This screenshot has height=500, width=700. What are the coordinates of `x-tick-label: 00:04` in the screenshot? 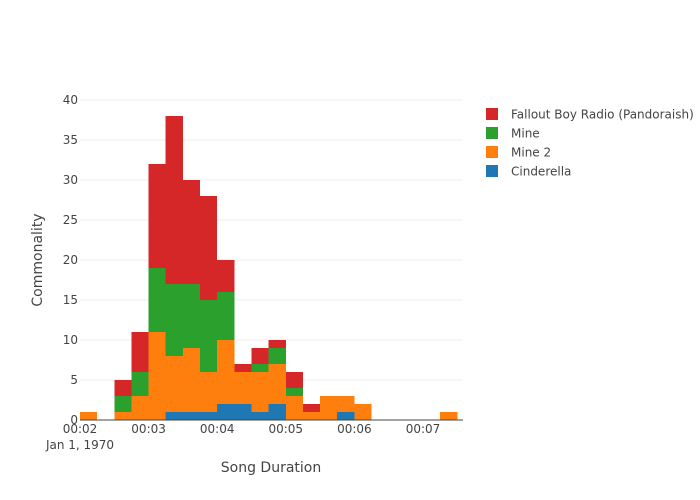 It's located at (217, 429).